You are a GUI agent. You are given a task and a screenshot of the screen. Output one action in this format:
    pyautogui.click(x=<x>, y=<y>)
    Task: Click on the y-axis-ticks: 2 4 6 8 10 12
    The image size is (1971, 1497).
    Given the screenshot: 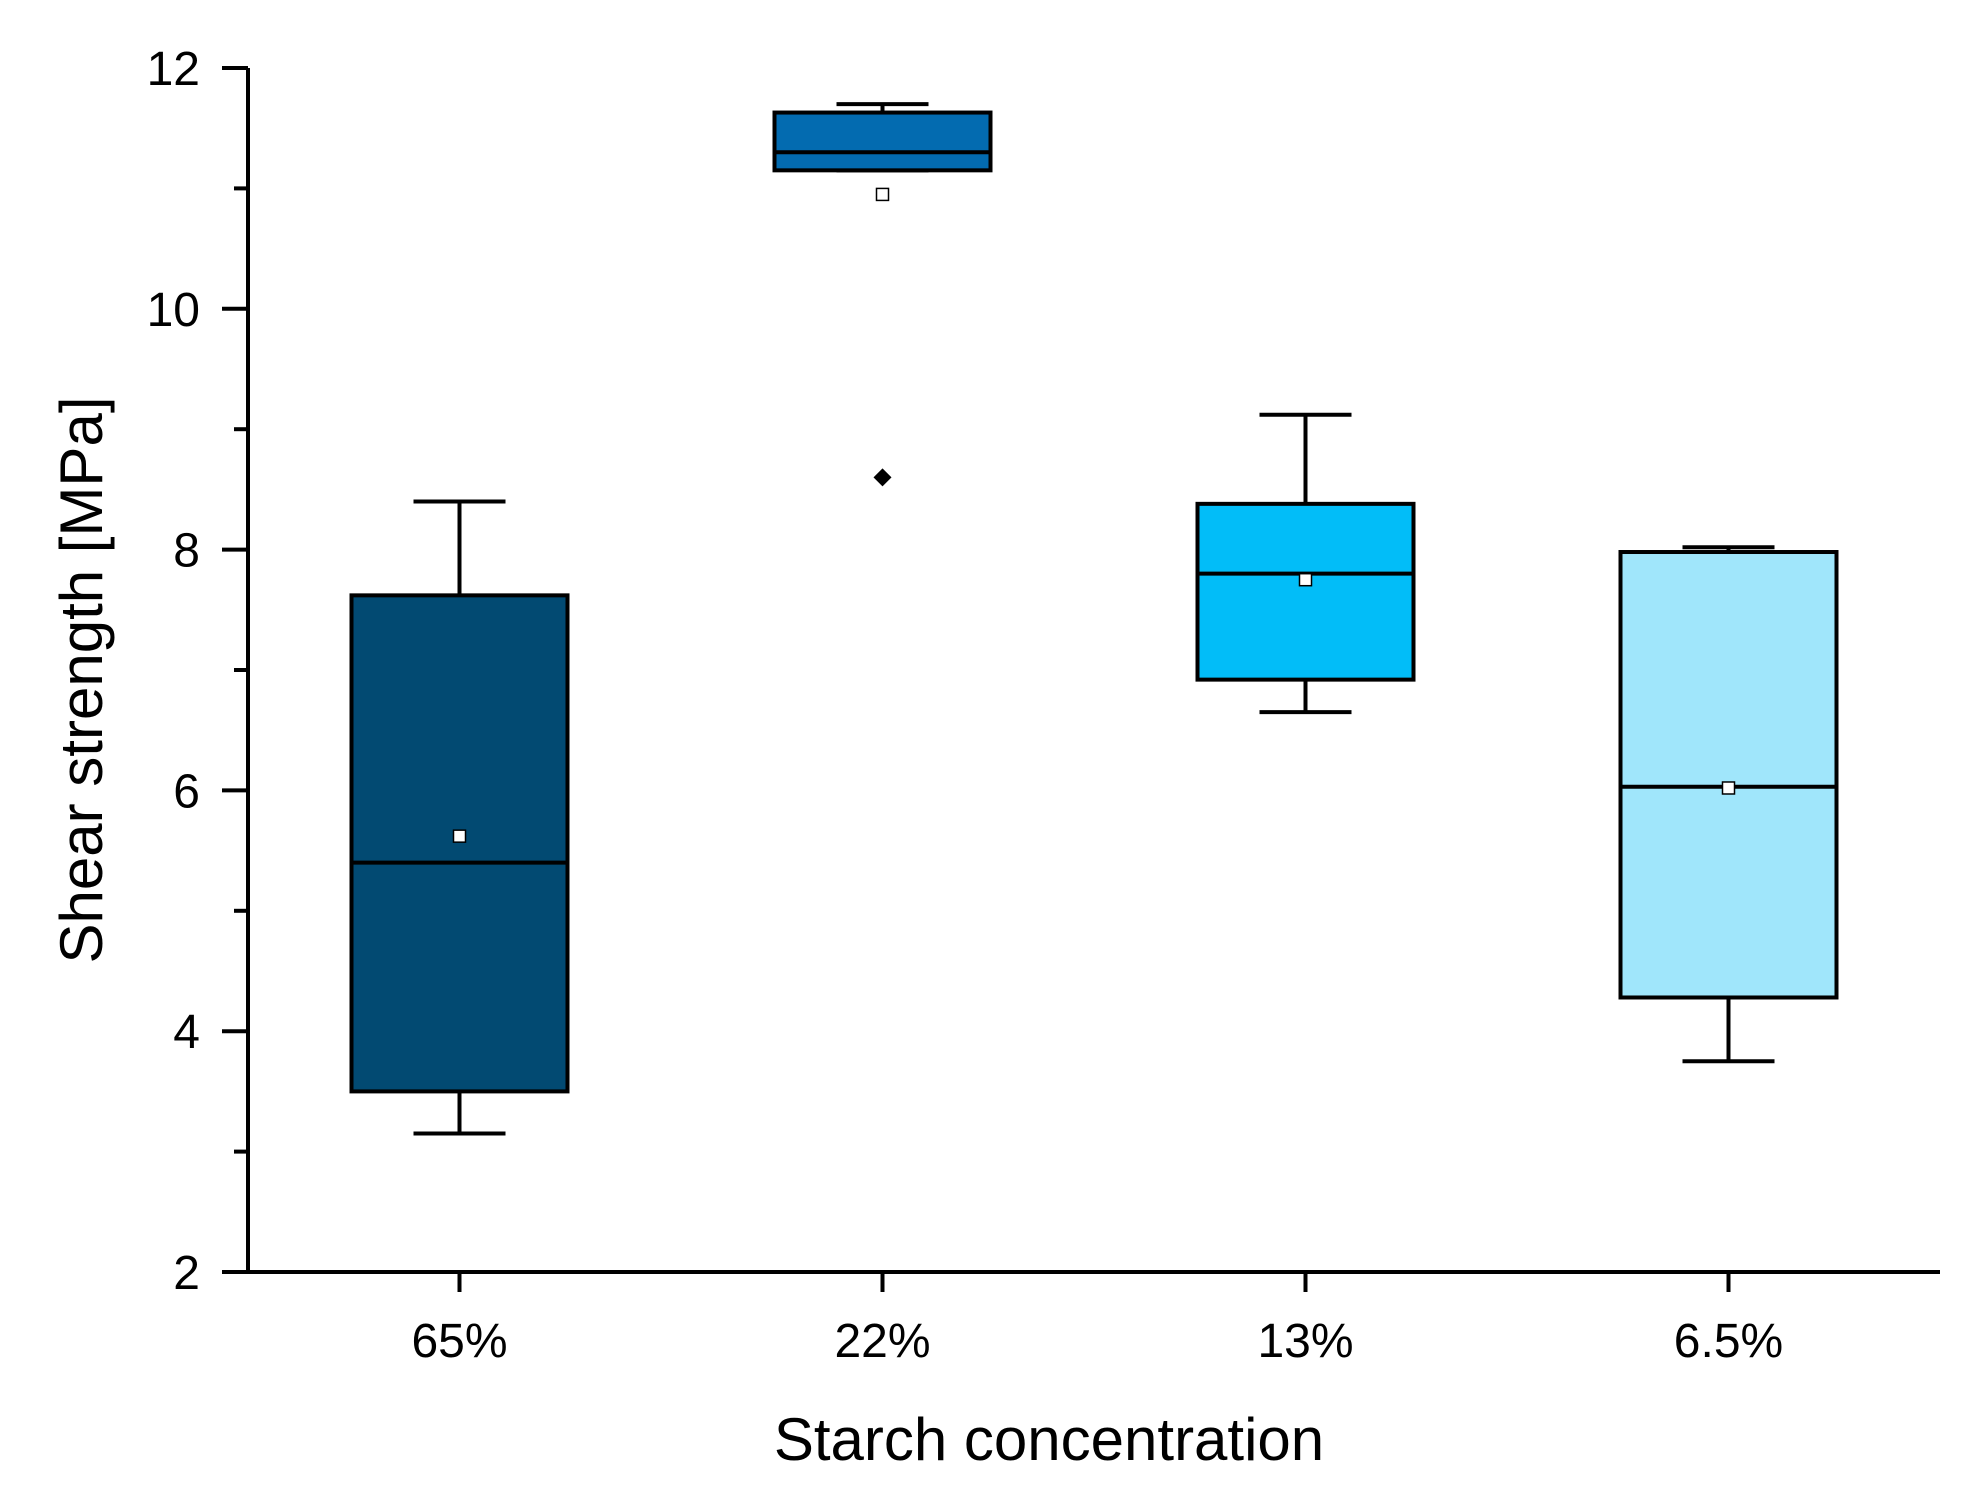 What is the action you would take?
    pyautogui.click(x=197, y=671)
    